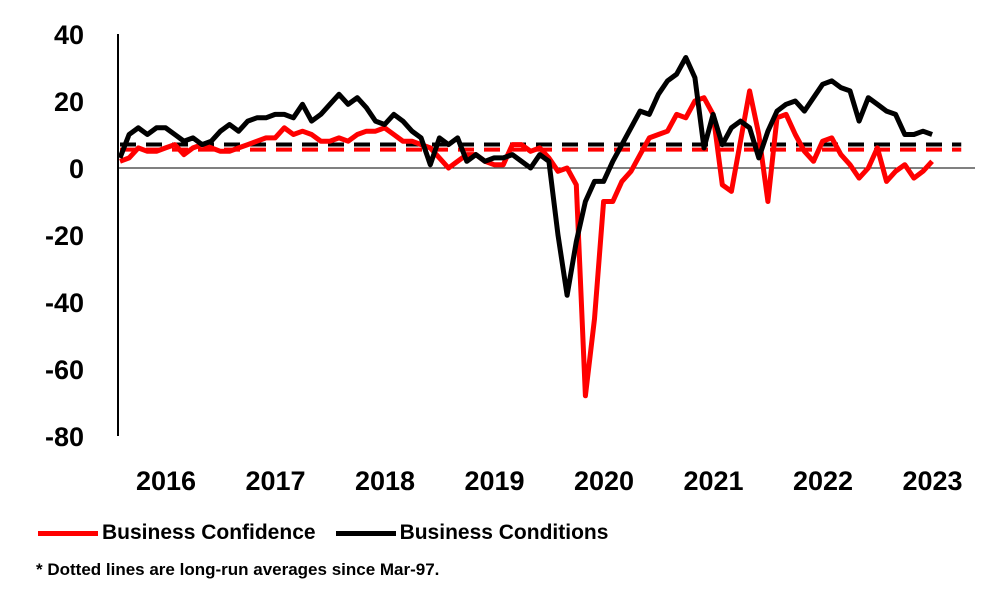 The width and height of the screenshot is (986, 602). Describe the element at coordinates (823, 481) in the screenshot. I see `x-tick-label: 2022` at that location.